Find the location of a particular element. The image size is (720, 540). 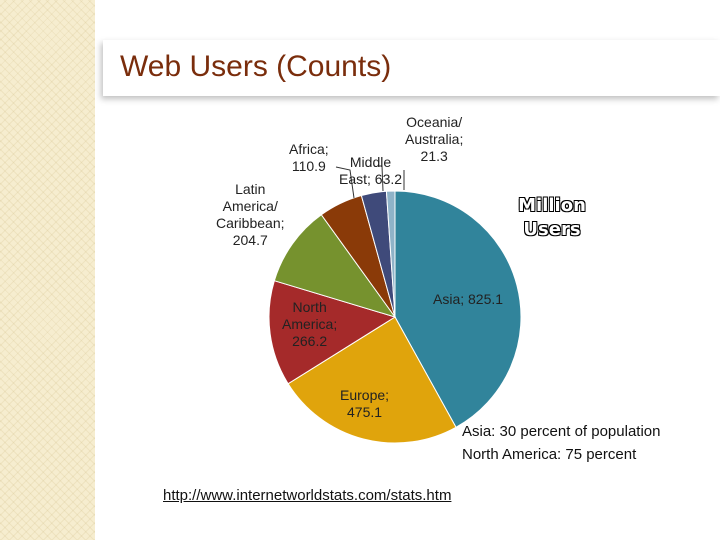

slice-label-line: America; is located at coordinates (310, 324).